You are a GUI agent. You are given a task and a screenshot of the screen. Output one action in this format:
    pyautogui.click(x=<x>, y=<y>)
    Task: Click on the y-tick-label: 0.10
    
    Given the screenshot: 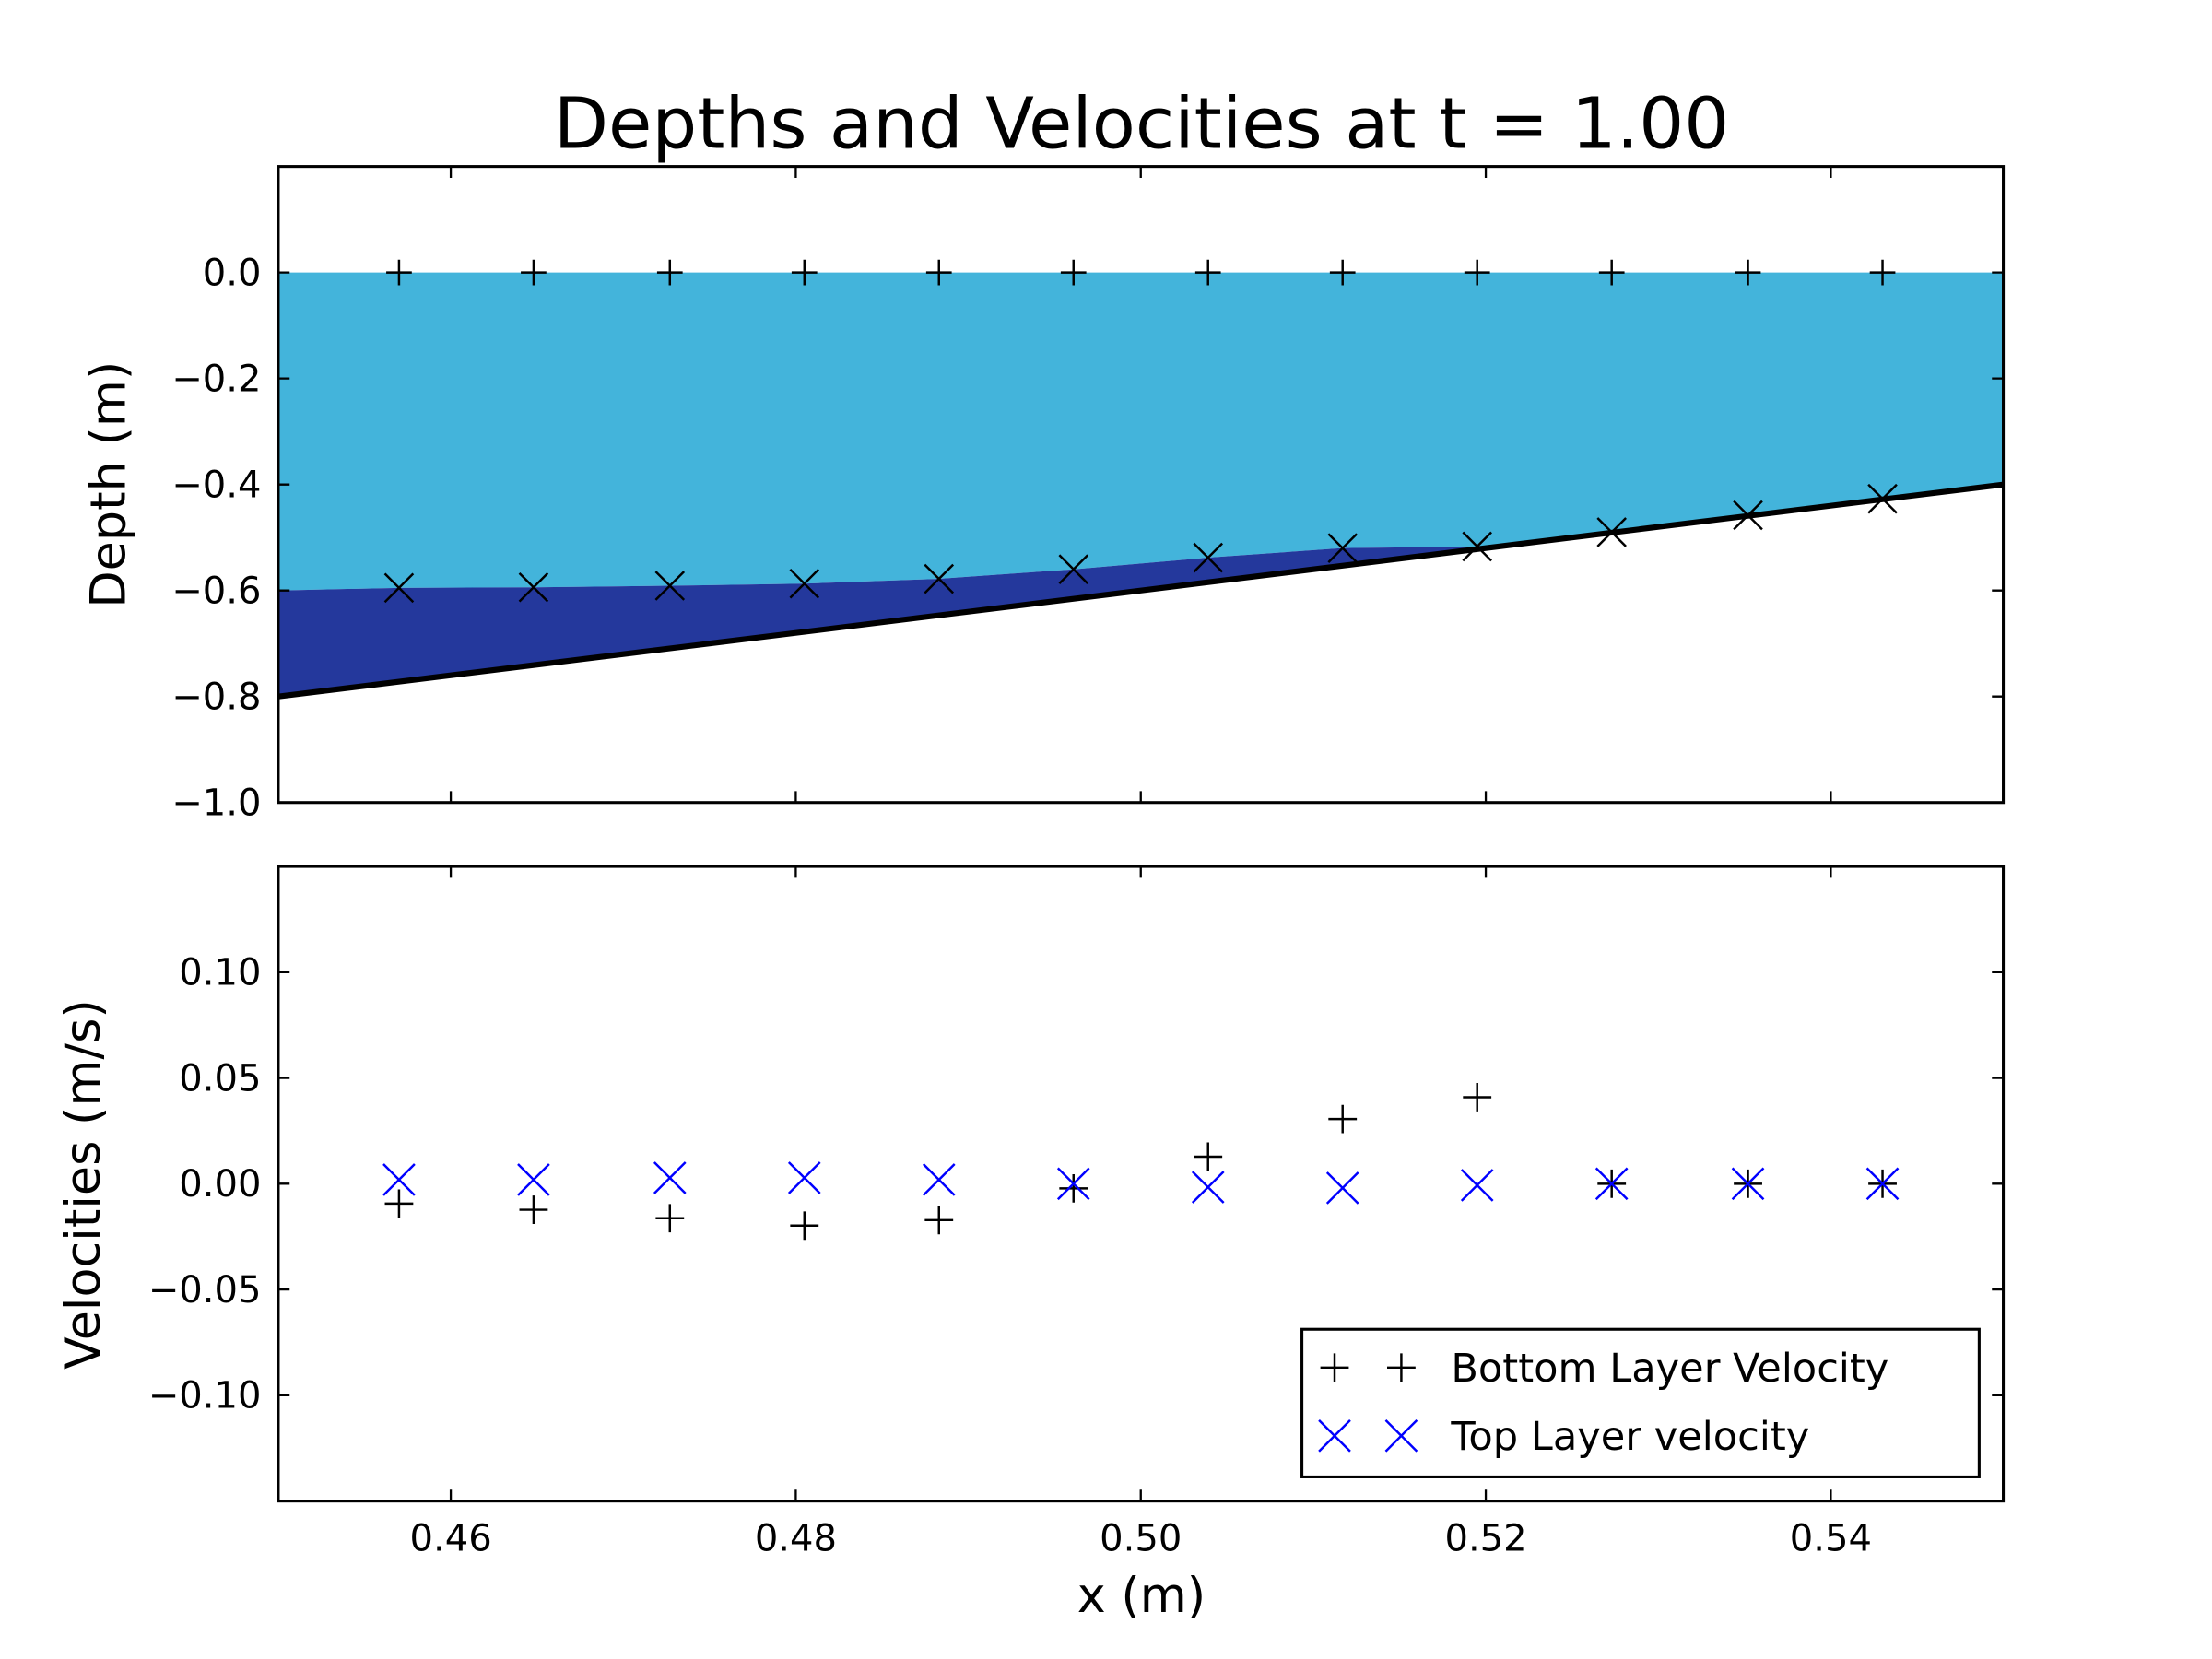 What is the action you would take?
    pyautogui.click(x=220, y=973)
    